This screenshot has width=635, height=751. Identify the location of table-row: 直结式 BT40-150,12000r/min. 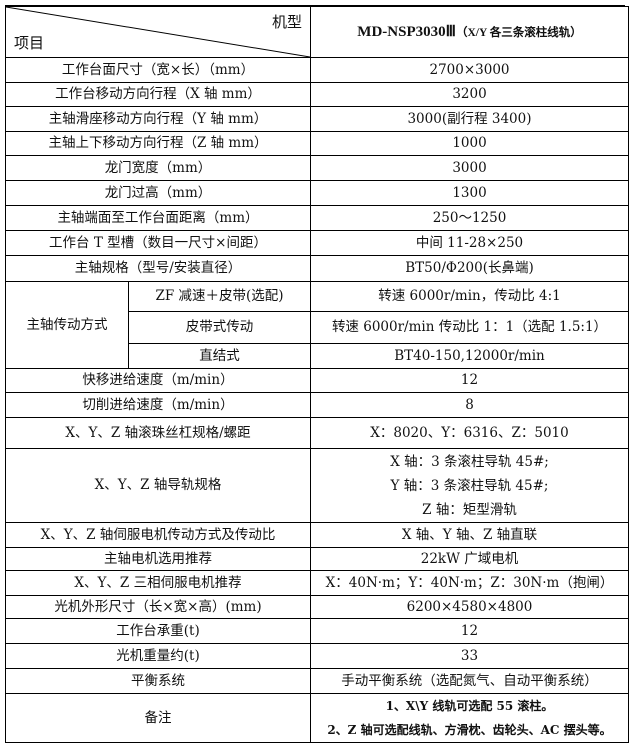
(317, 356).